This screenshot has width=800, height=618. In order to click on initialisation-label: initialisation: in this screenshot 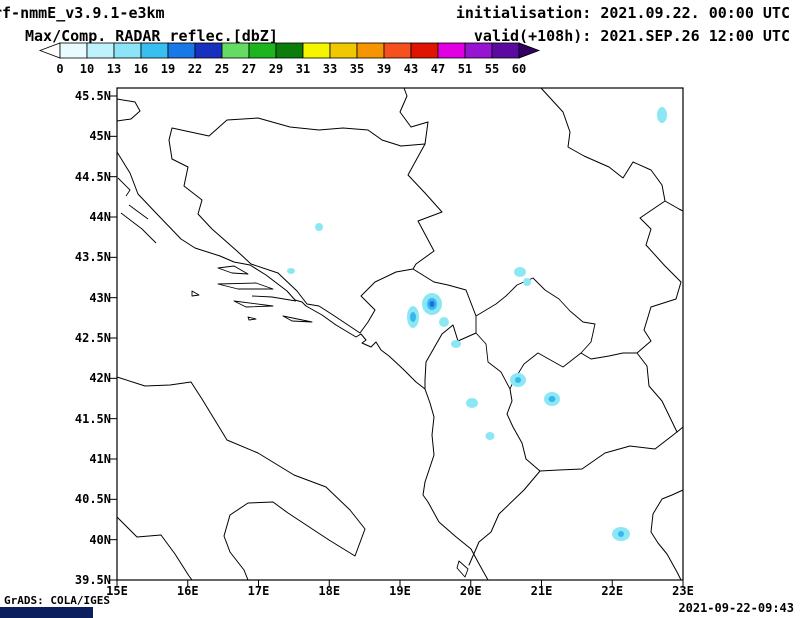, I will do `click(523, 13)`.